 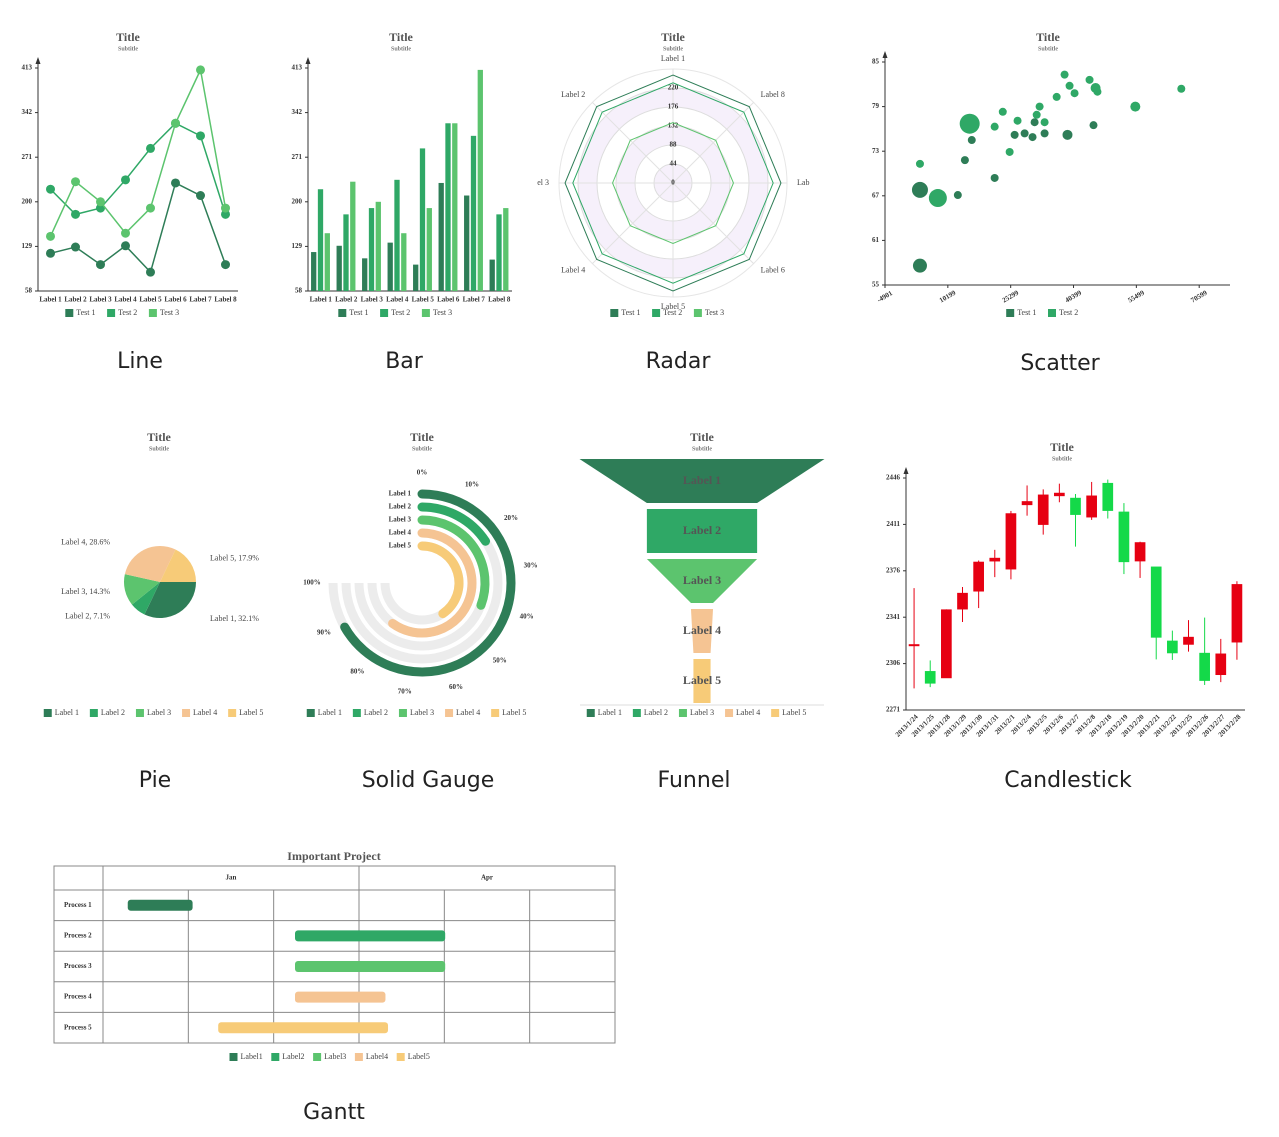 What do you see at coordinates (610, 712) in the screenshot?
I see `legend-label: Label 1` at bounding box center [610, 712].